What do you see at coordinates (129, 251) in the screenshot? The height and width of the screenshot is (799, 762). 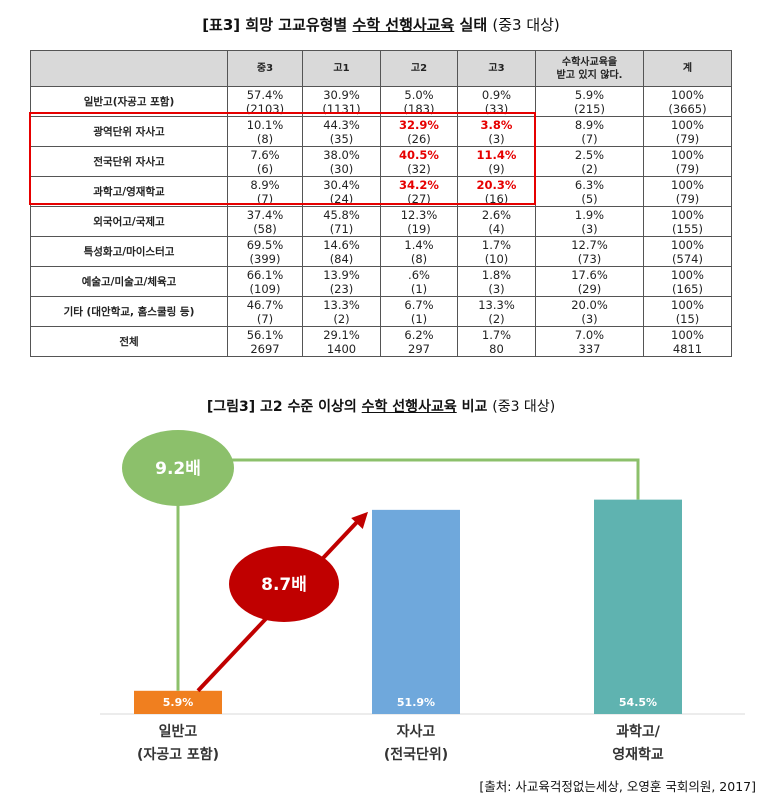 I see `row-label: 특성화고/마이스터고` at bounding box center [129, 251].